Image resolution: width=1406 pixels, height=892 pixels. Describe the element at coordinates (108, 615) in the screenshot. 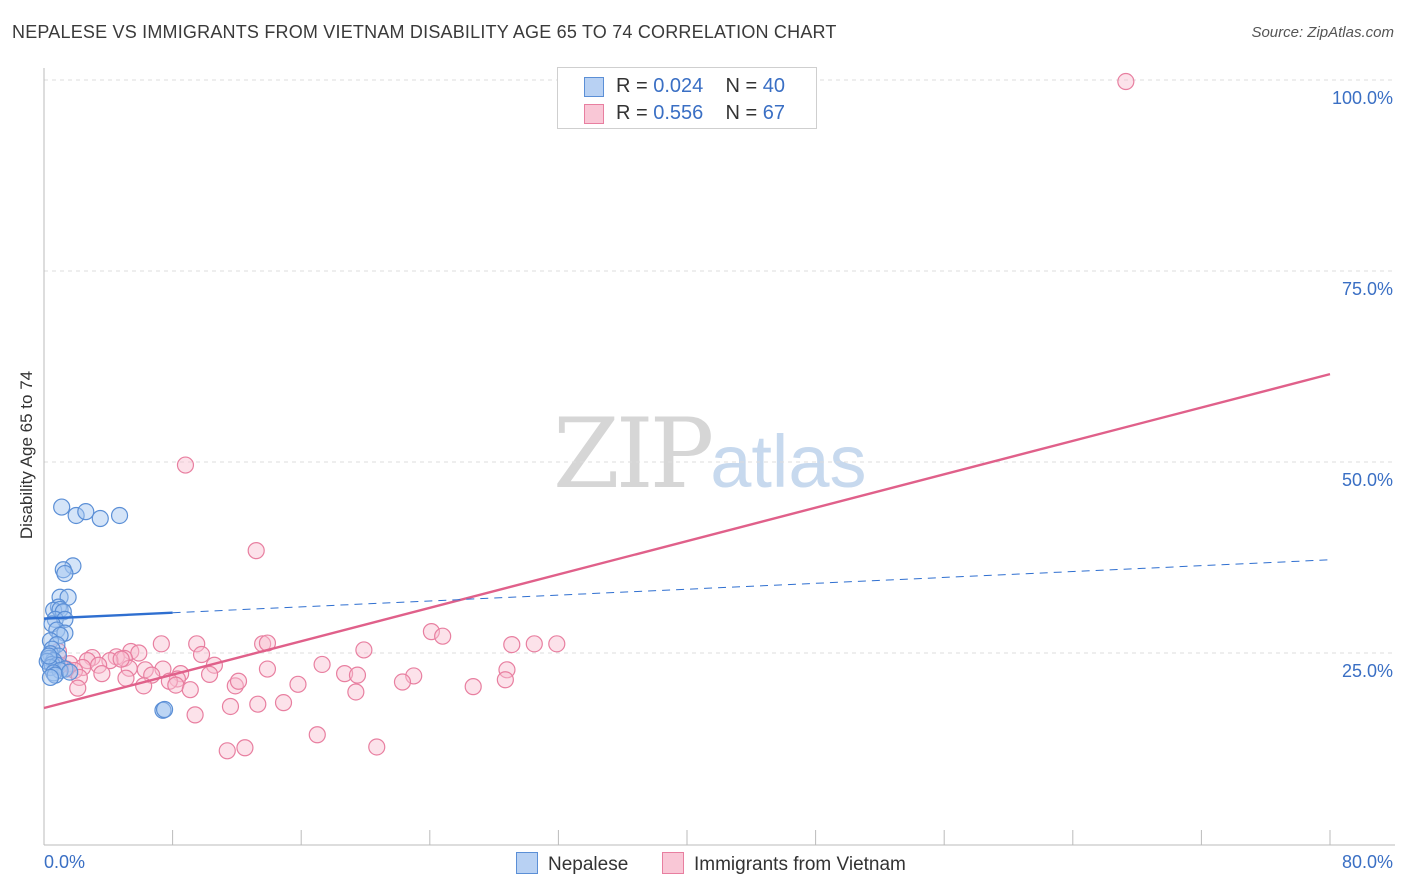

I see `nepalese-trend-line` at that location.